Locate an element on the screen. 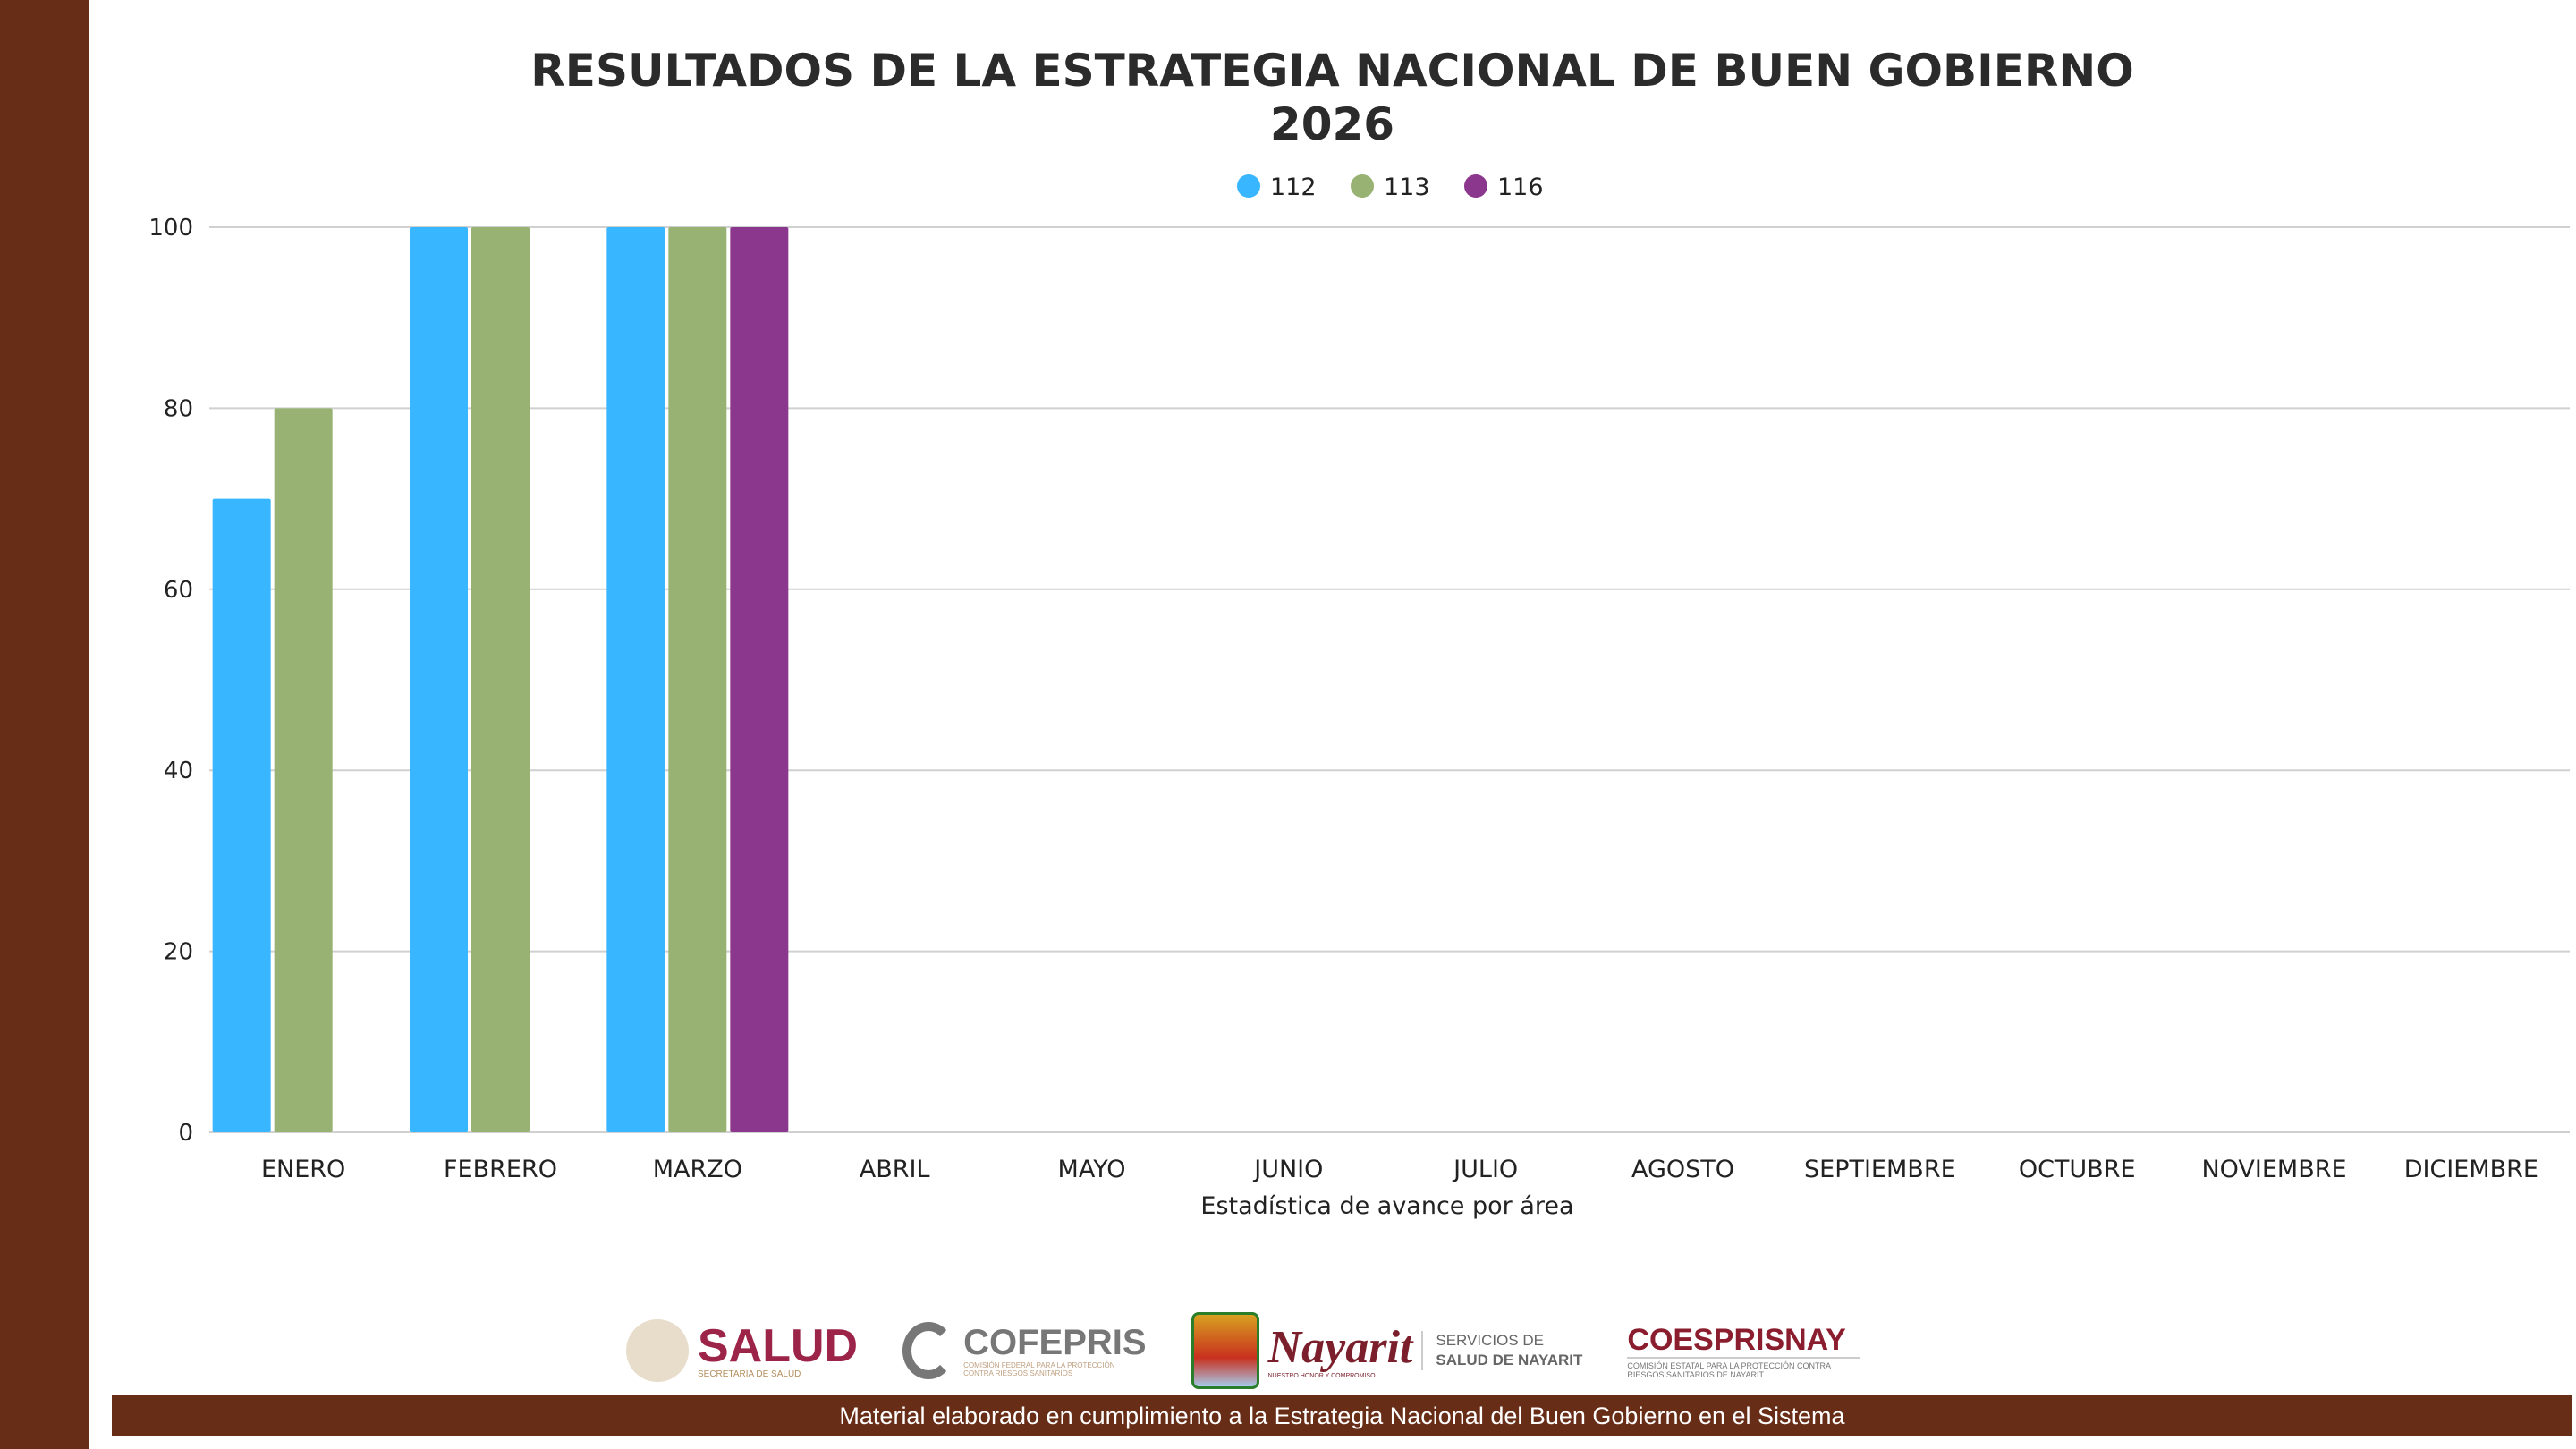 This screenshot has height=1449, width=2576. salud-logo-text: SALUD is located at coordinates (778, 1345).